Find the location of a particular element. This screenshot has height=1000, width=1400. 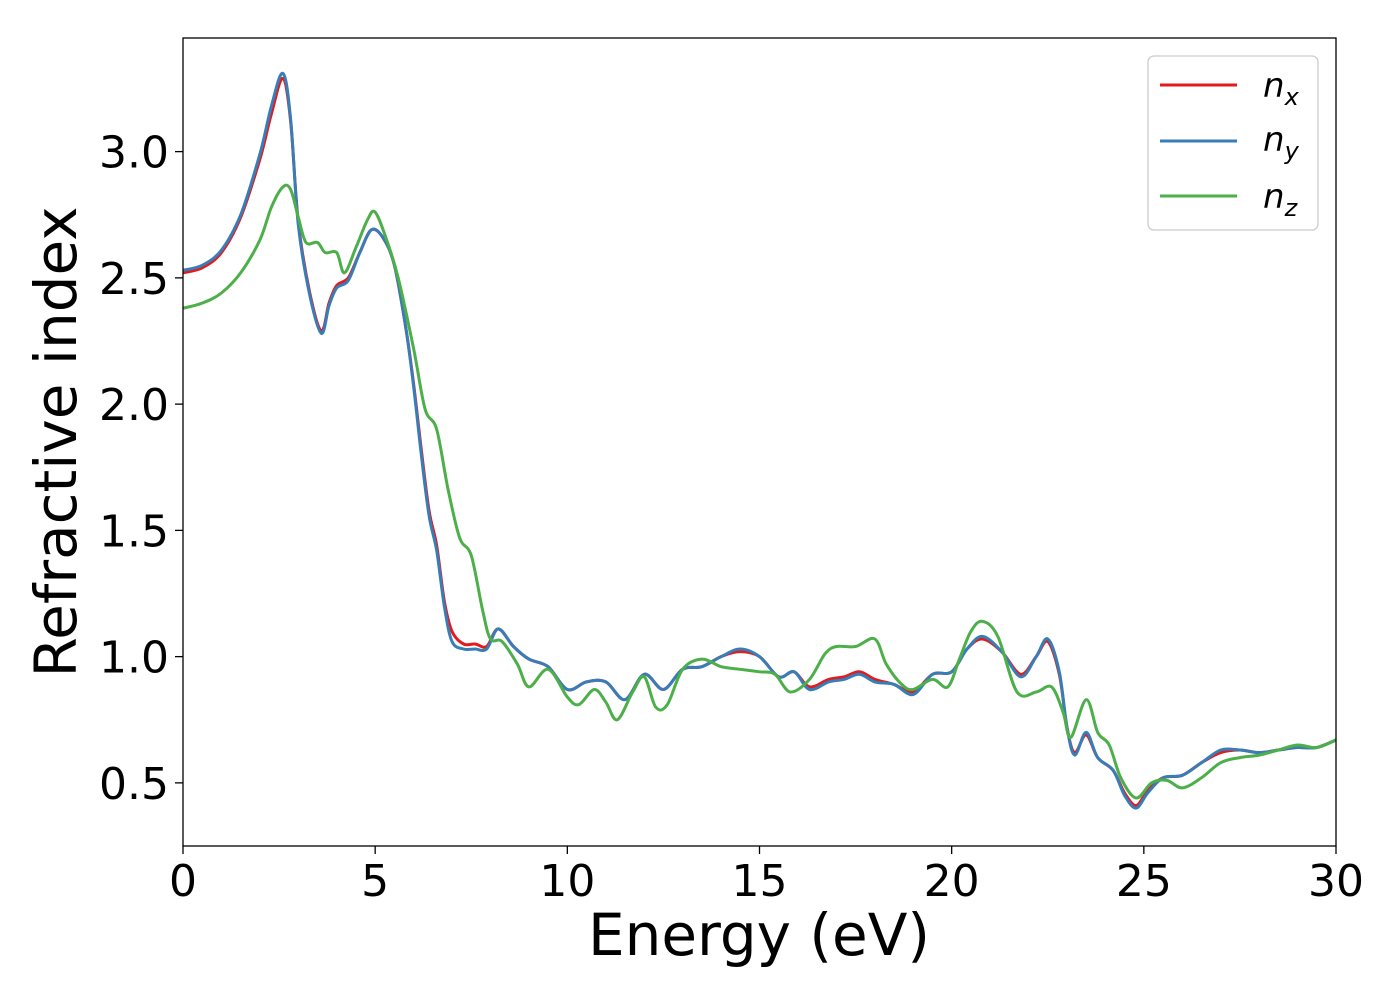

y-tick-label: 0.5 is located at coordinates (134, 784).